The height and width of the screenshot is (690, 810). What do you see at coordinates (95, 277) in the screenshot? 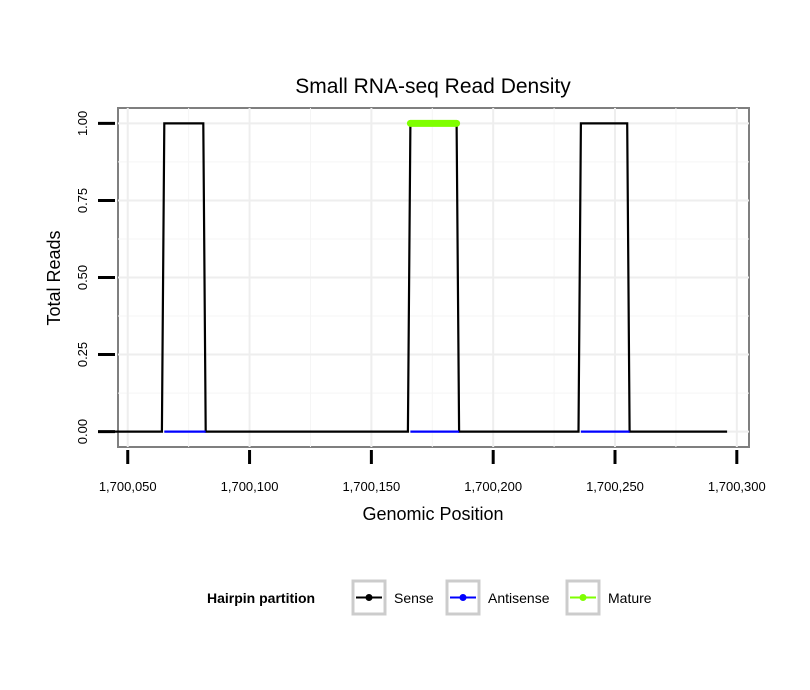
I see `y-axis: 0.00 0.25 0.50 0.75 1.00` at bounding box center [95, 277].